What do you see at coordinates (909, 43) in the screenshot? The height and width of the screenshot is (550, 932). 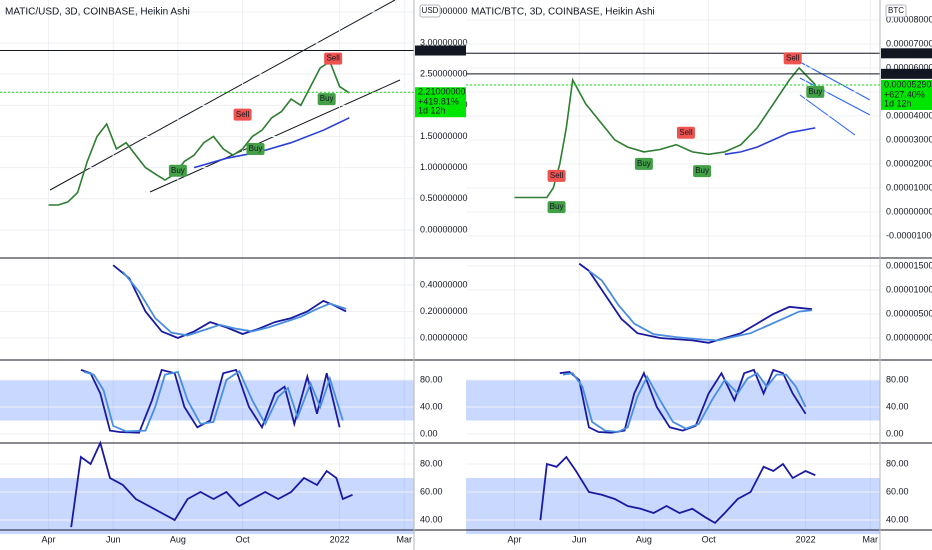 I see `y-tick-label: 0.00007000` at bounding box center [909, 43].